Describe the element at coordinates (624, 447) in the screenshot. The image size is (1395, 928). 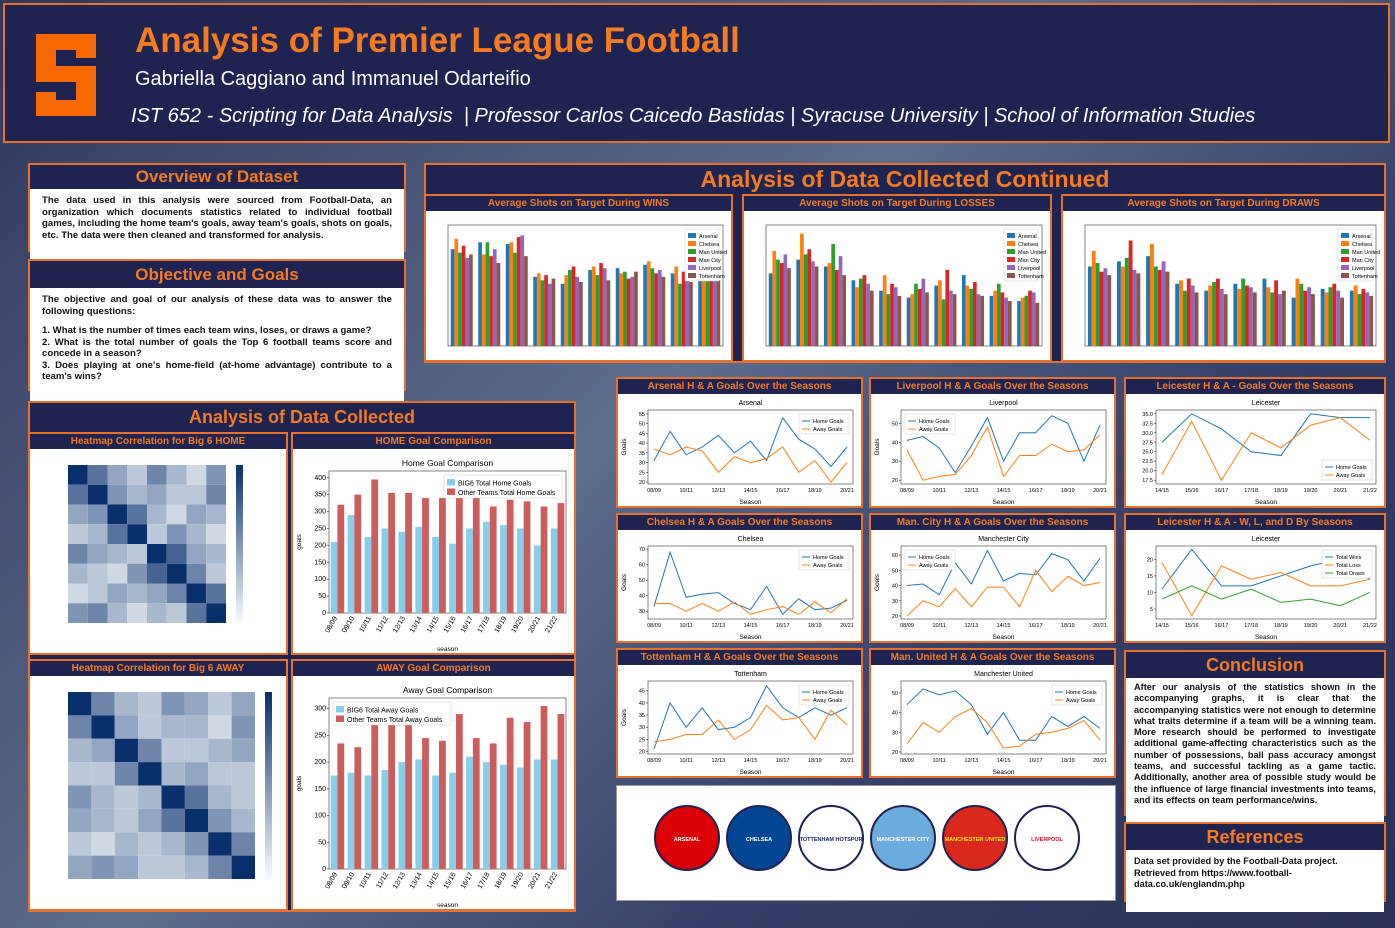
I see `y-axis-label: Goals` at that location.